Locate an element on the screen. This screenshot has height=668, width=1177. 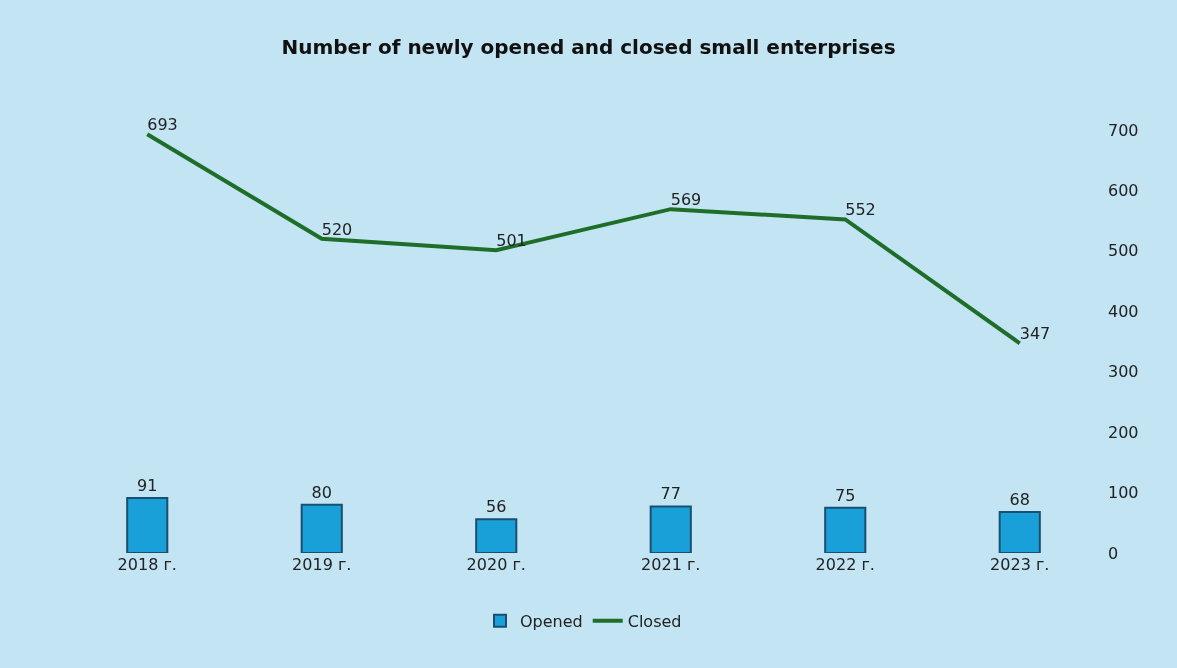
data-label: 569 is located at coordinates (686, 200).